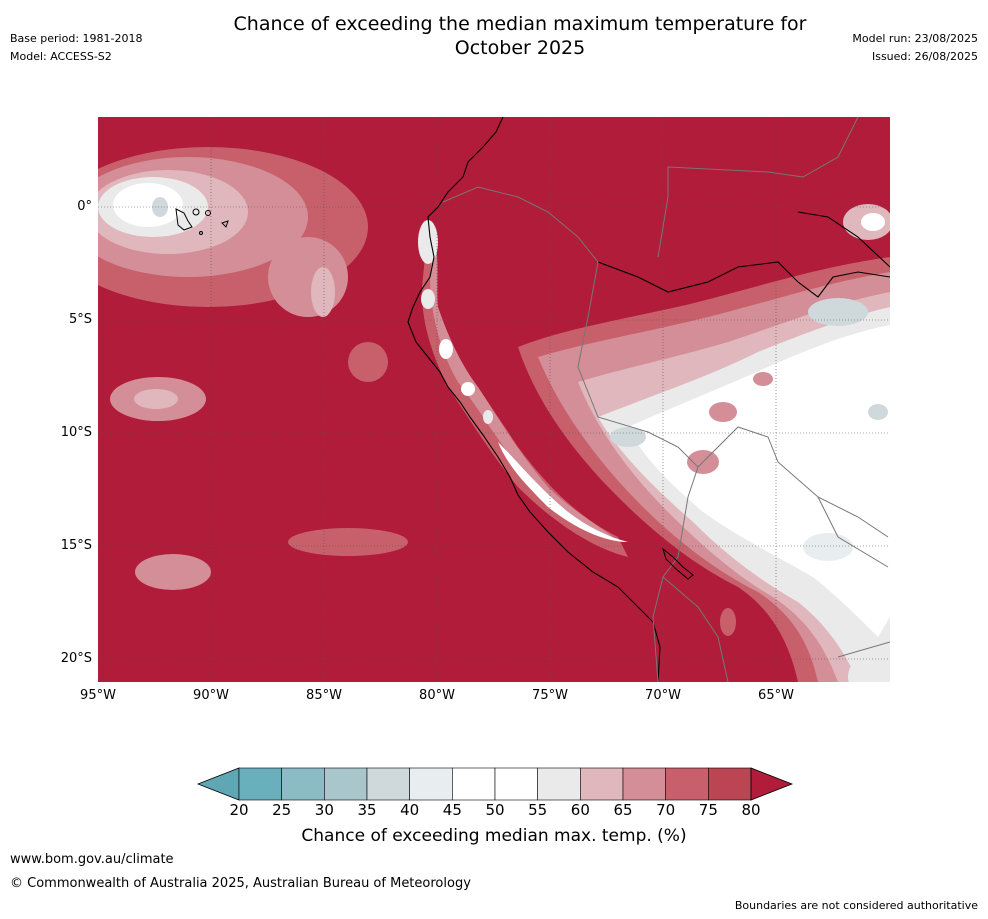 Image resolution: width=988 pixels, height=919 pixels. What do you see at coordinates (84, 206) in the screenshot?
I see `lat-label-0: 0°` at bounding box center [84, 206].